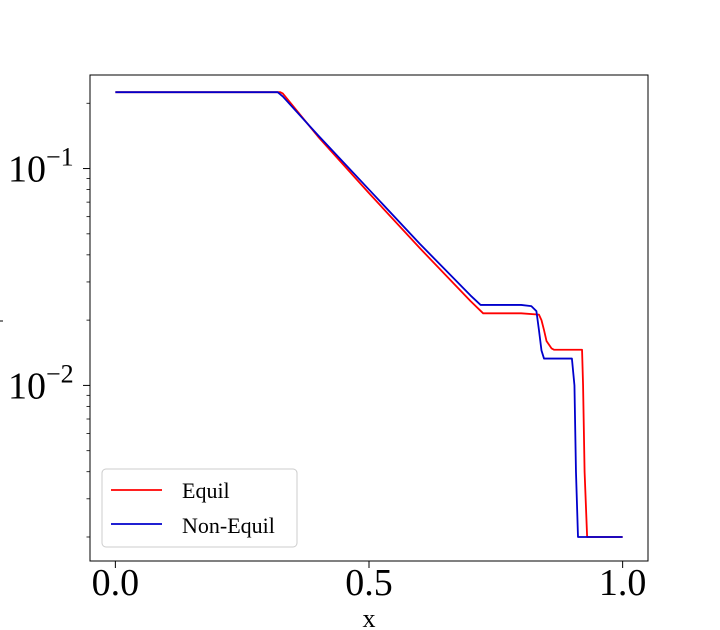 The height and width of the screenshot is (630, 720). I want to click on x-tick-label: 0.5, so click(369, 583).